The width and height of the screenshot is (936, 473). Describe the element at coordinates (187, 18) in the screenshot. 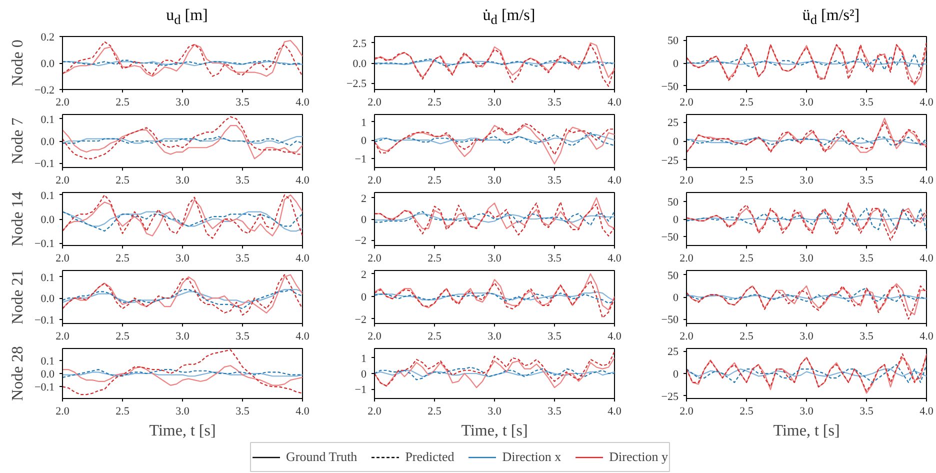

I see `chart-title: u$_{d}$ [m]` at that location.